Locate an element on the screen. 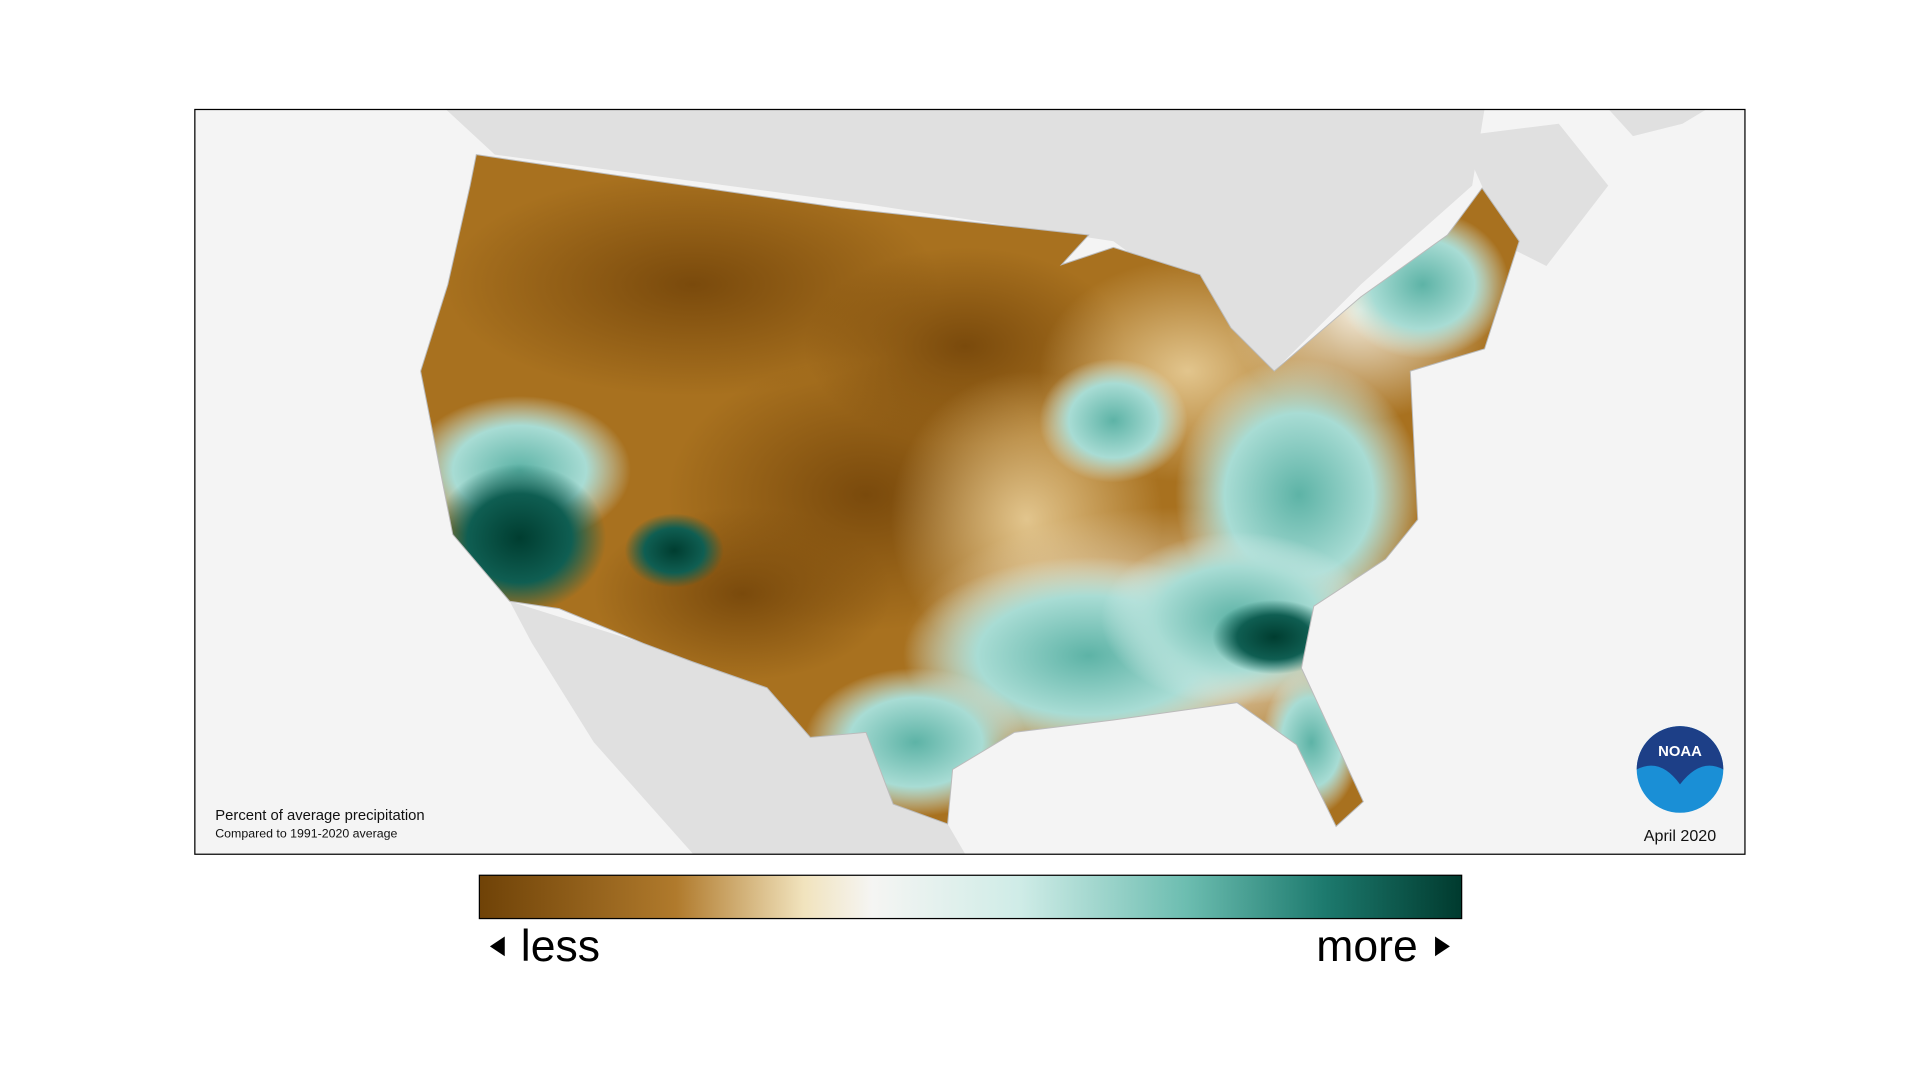 The width and height of the screenshot is (1920, 1080). color-bar is located at coordinates (970, 897).